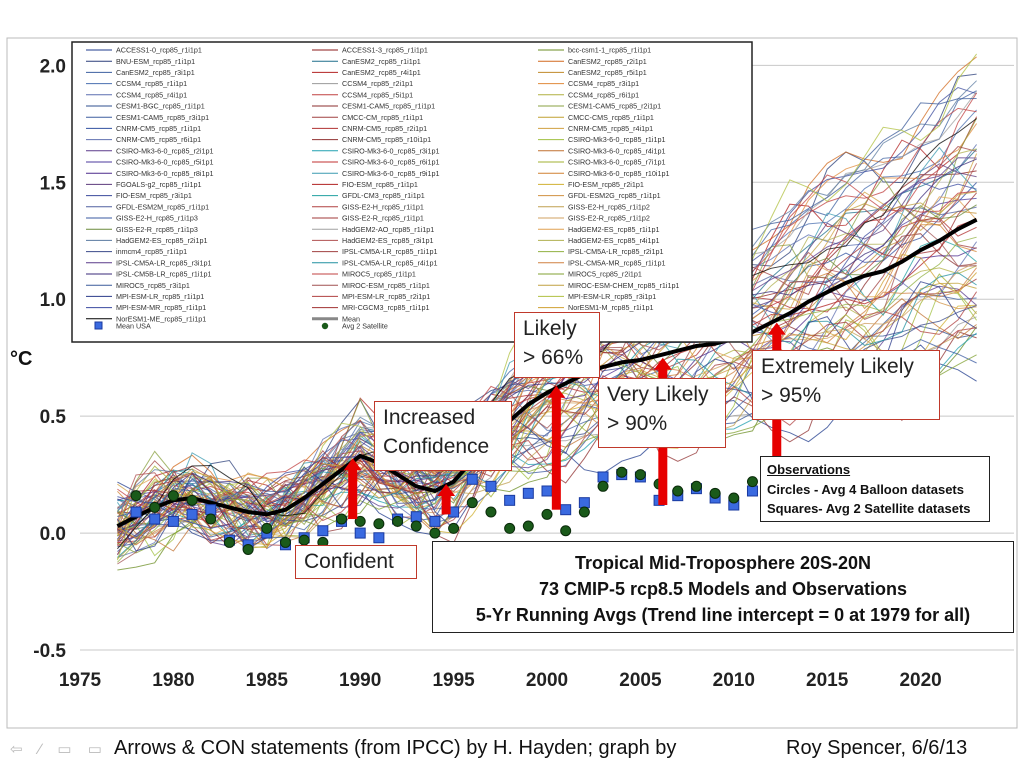 The width and height of the screenshot is (1024, 768). Describe the element at coordinates (161, 318) in the screenshot. I see `legend-entry: NorESM1-ME_rcp85_r1i1p1` at that location.